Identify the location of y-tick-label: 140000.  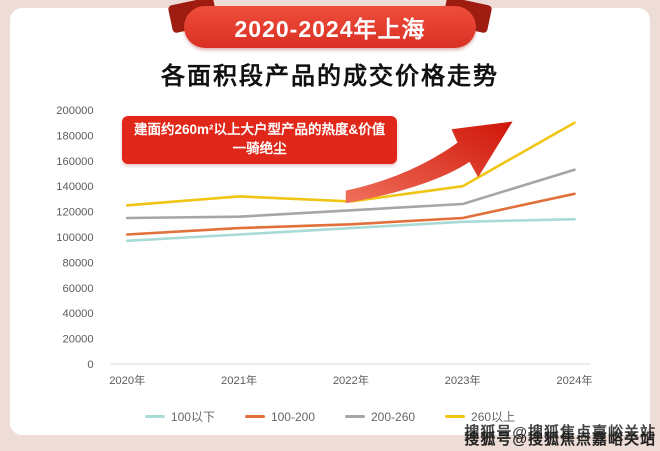
(74, 187).